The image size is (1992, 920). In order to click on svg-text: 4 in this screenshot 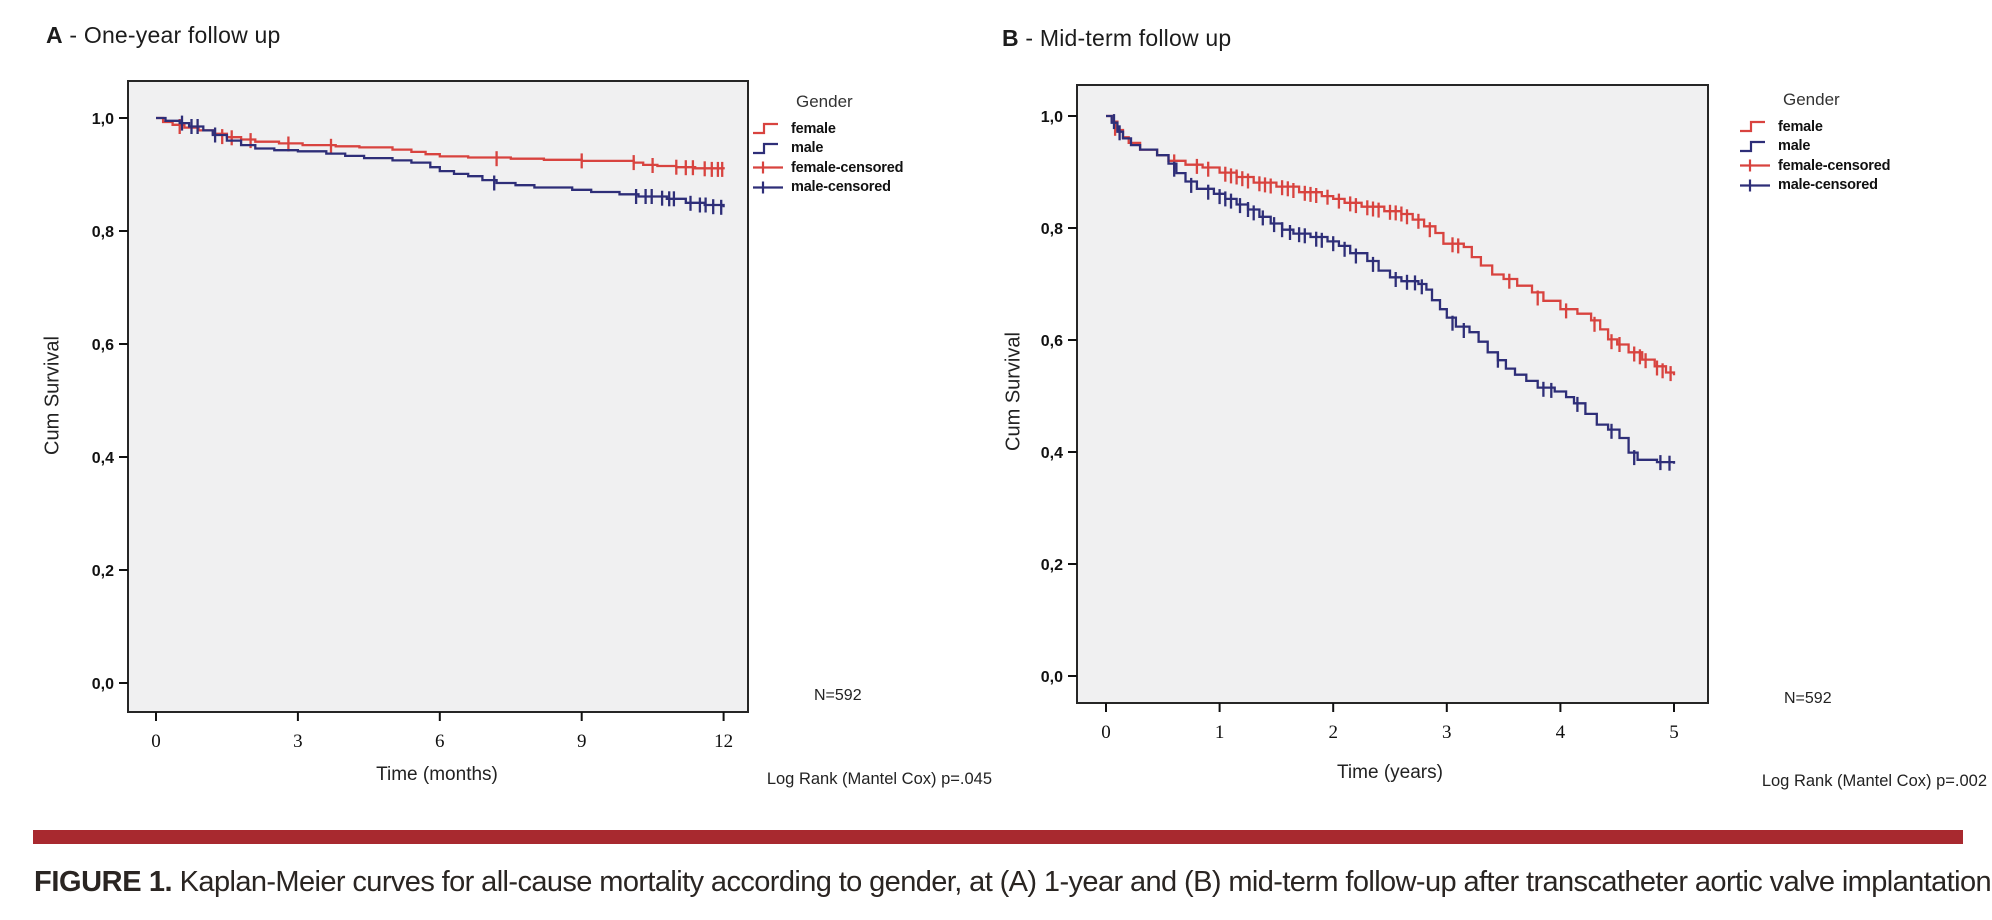, I will do `click(1561, 732)`.